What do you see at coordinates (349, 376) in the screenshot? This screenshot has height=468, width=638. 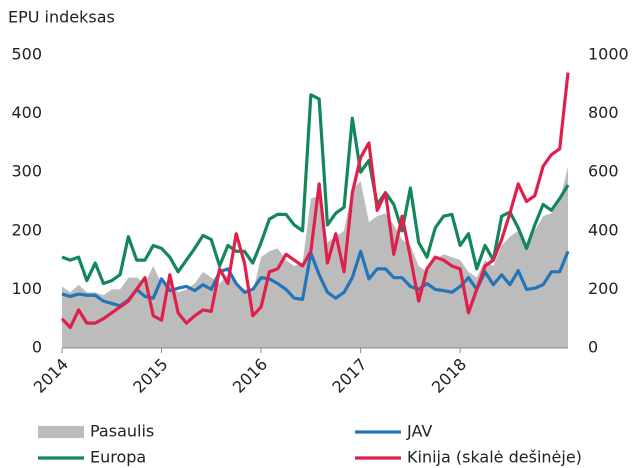 I see `x-tick-label: 2017` at bounding box center [349, 376].